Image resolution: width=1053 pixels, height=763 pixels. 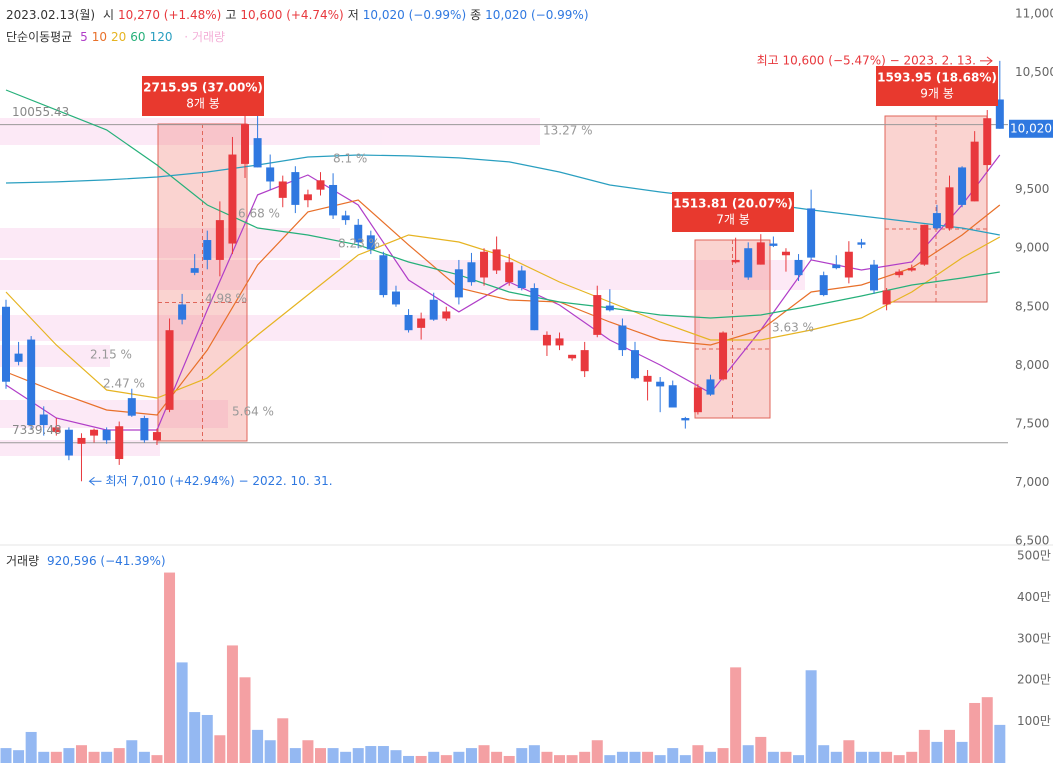 What do you see at coordinates (128, 37) in the screenshot?
I see `legend-items: 5 10 20 60 120` at bounding box center [128, 37].